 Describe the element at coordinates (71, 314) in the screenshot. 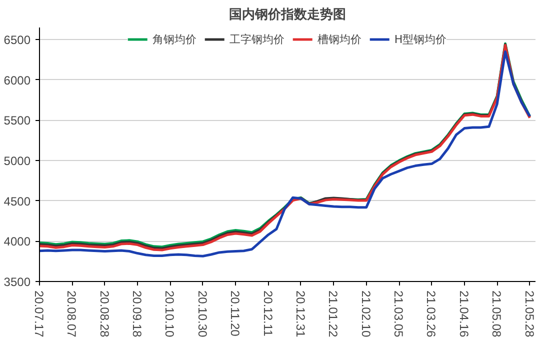

I see `x-tick-label: 20.08.07` at that location.